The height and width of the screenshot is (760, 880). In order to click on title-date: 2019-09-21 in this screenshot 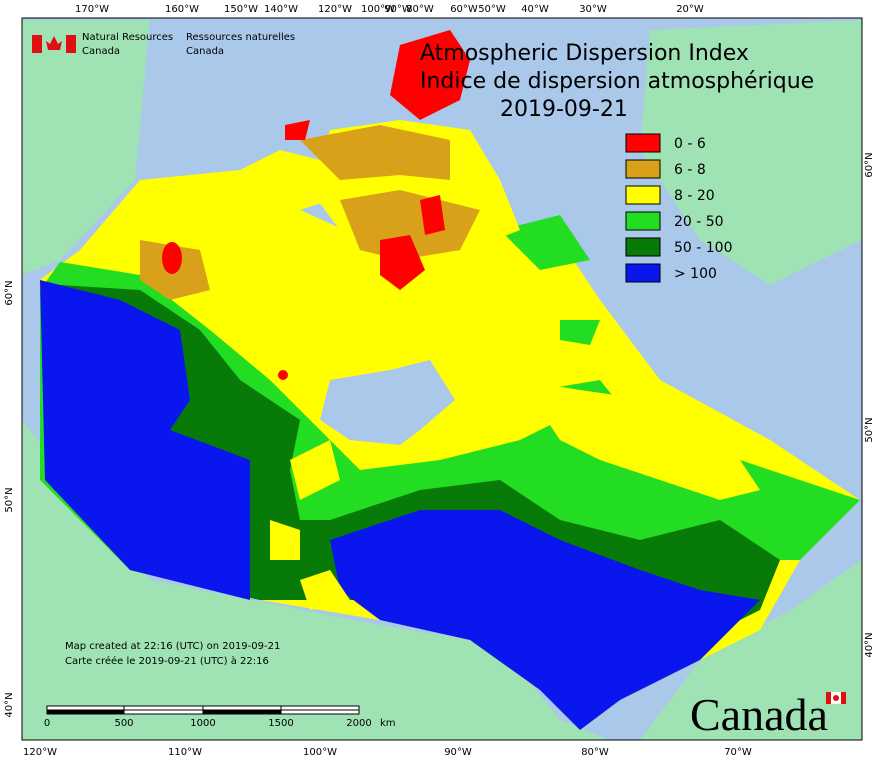, I will do `click(564, 109)`.